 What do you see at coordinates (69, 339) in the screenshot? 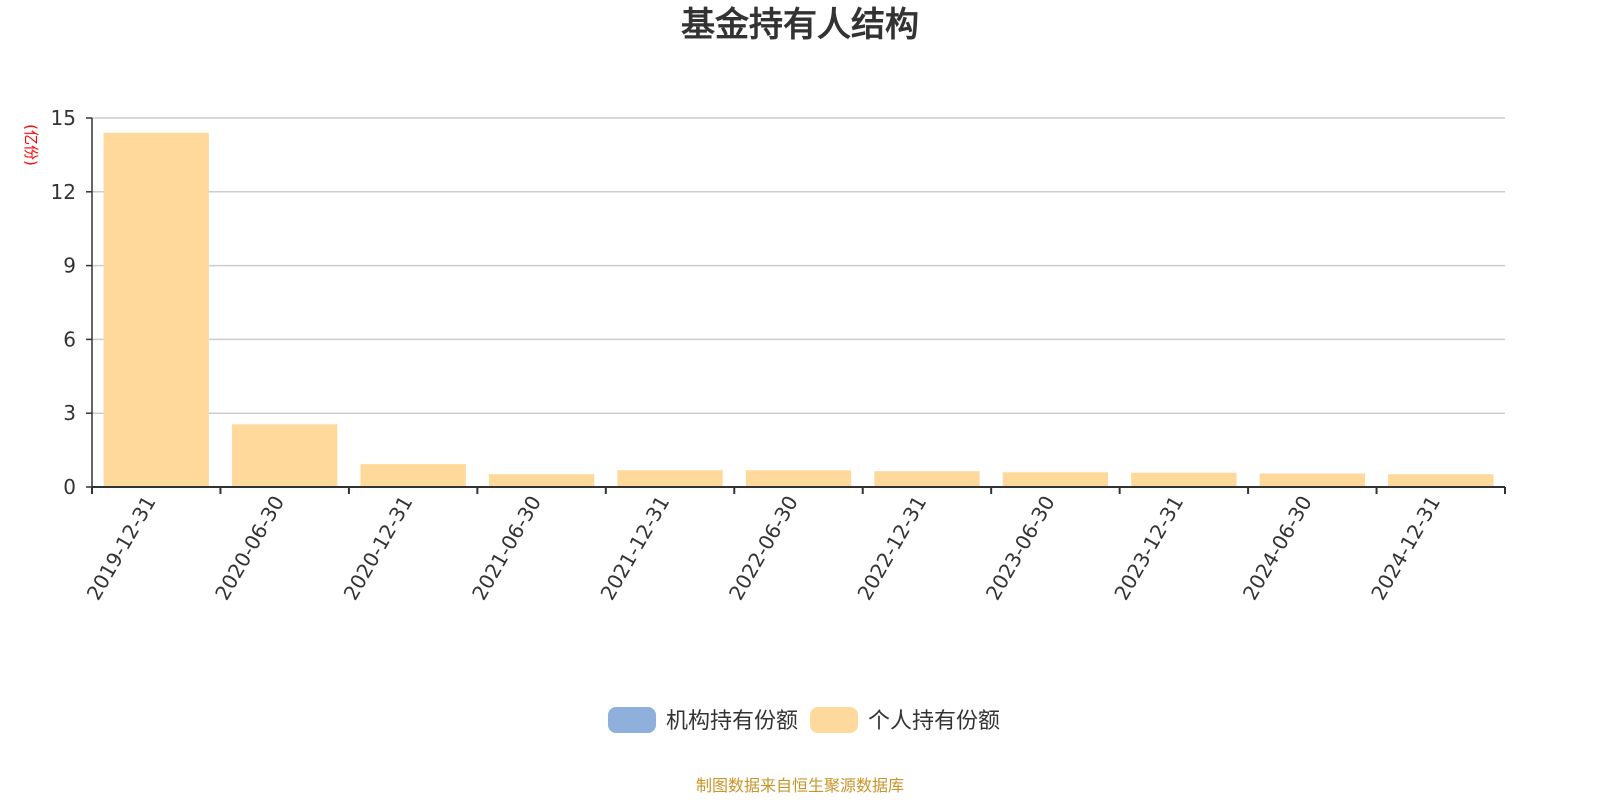
I see `y-tick-label: 6` at bounding box center [69, 339].